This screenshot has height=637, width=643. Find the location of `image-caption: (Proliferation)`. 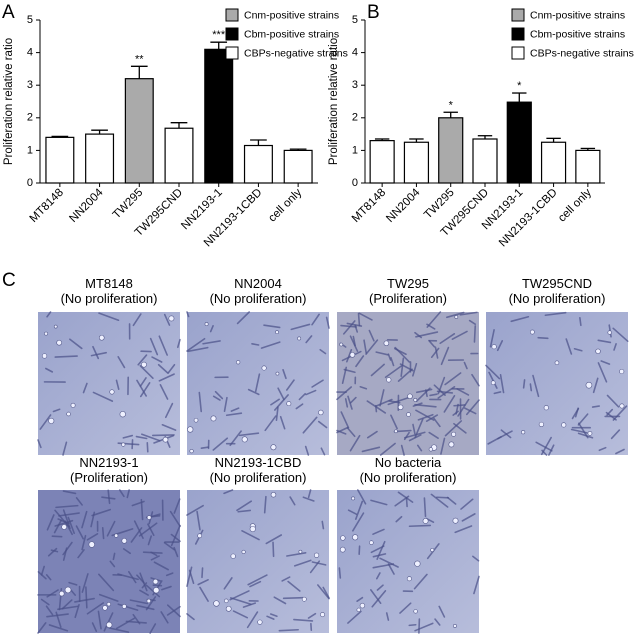

image-caption: (Proliferation) is located at coordinates (109, 477).